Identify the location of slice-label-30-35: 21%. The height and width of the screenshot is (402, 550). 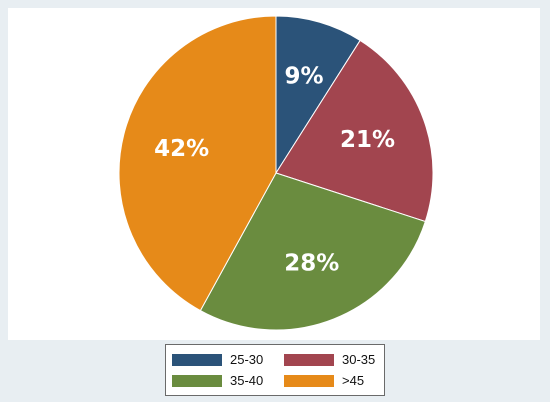
(367, 140).